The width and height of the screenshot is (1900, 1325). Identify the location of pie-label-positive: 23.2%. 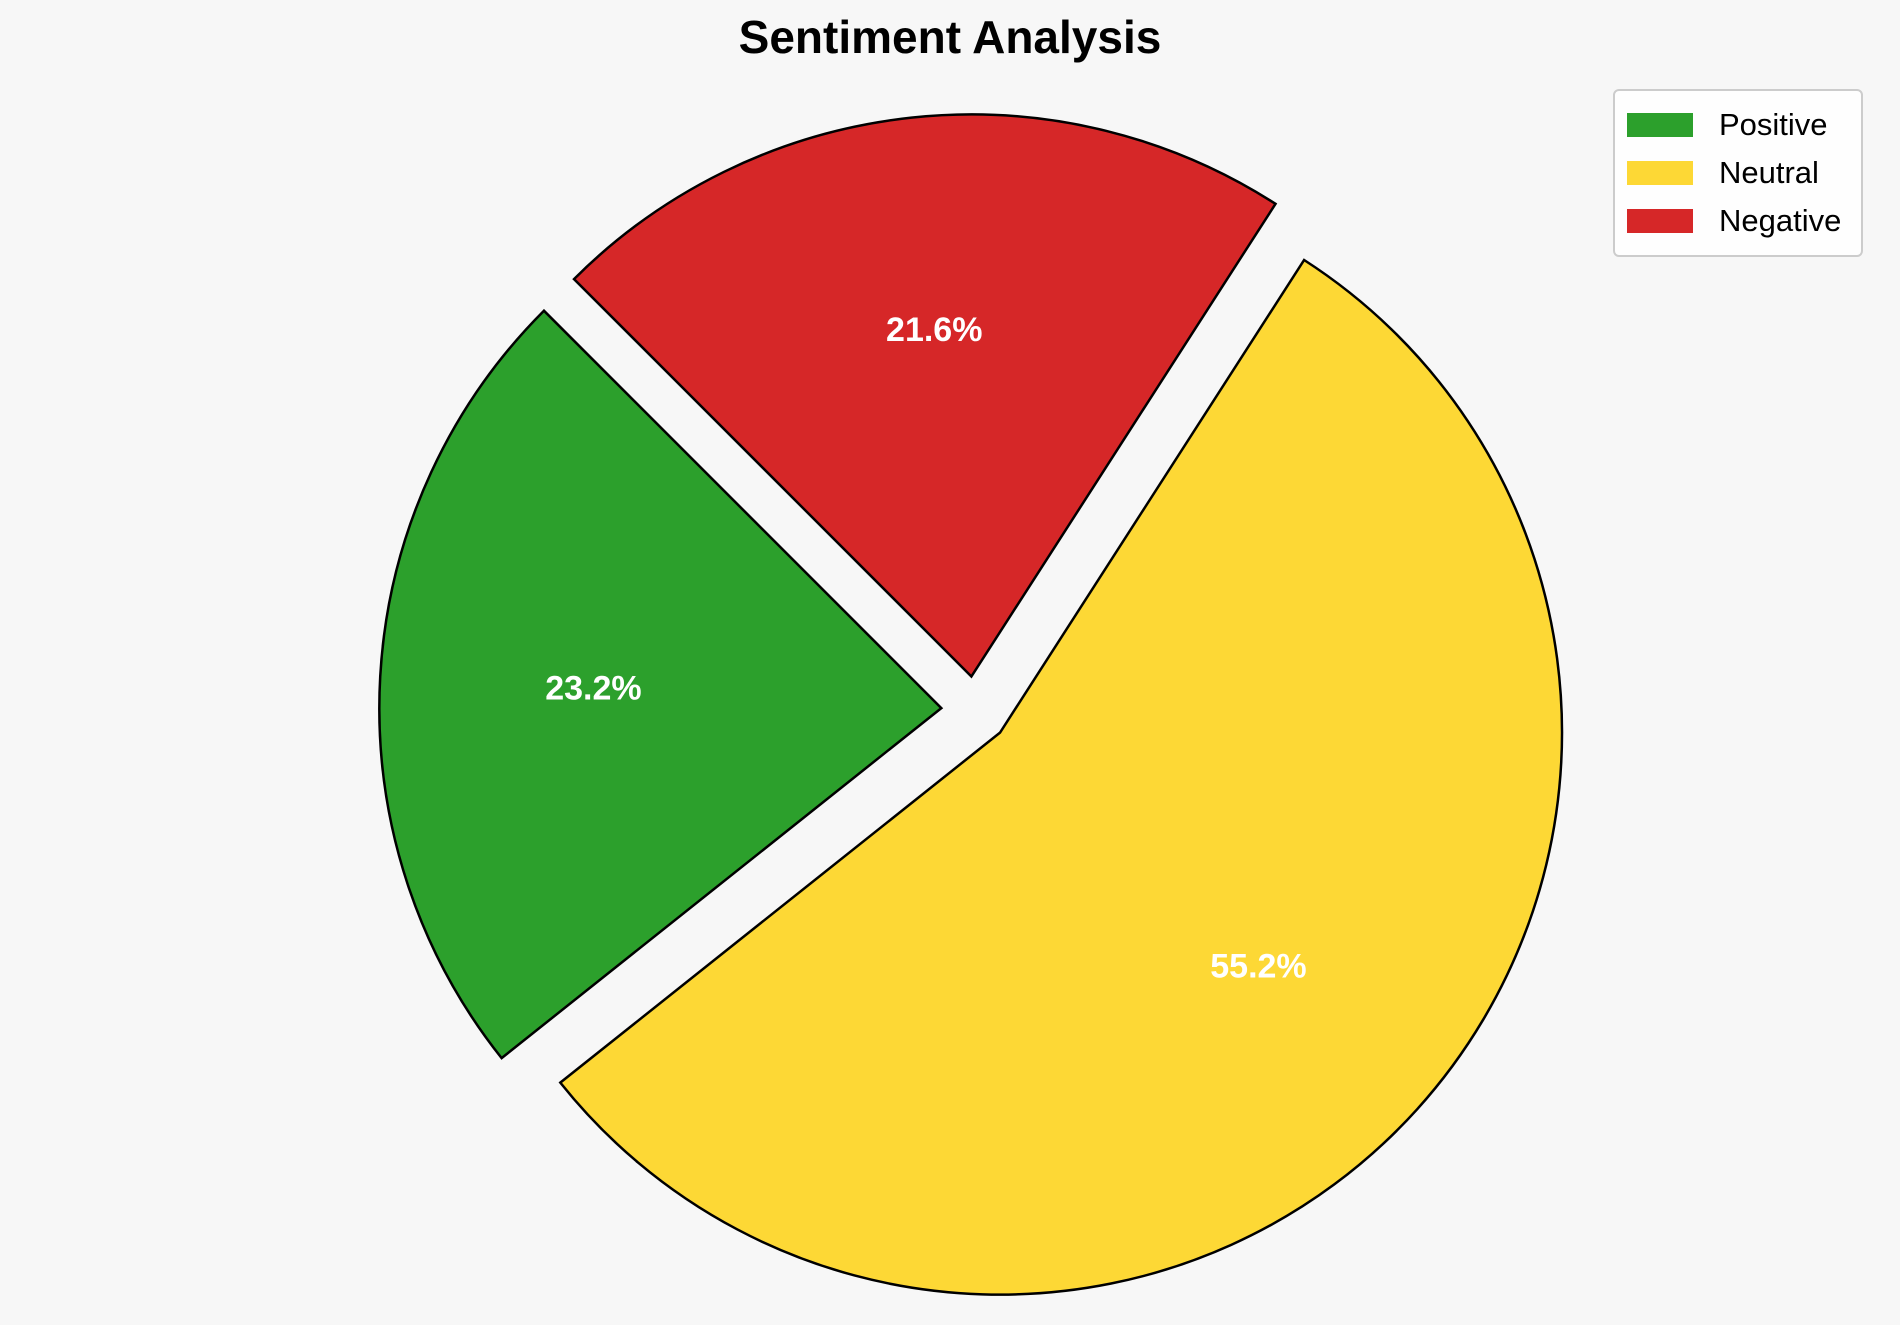
(593, 688).